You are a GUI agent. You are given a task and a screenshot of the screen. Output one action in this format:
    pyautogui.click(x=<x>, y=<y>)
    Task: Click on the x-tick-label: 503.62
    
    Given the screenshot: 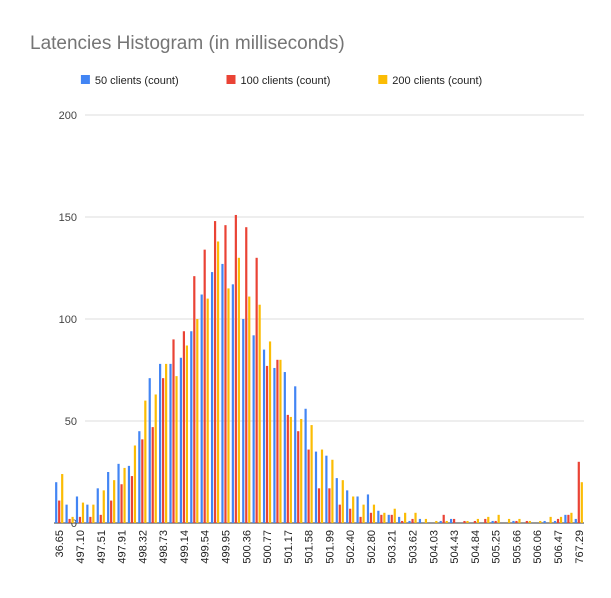 What is the action you would take?
    pyautogui.click(x=414, y=547)
    